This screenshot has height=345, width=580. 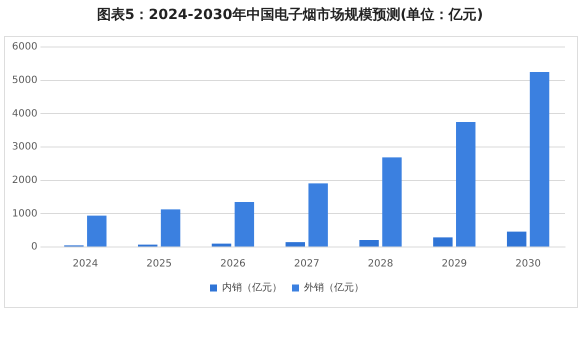 I want to click on chart-title: 图表5：2024-2030年中国电子烟市场规模预测(单位：亿元), so click(x=290, y=15).